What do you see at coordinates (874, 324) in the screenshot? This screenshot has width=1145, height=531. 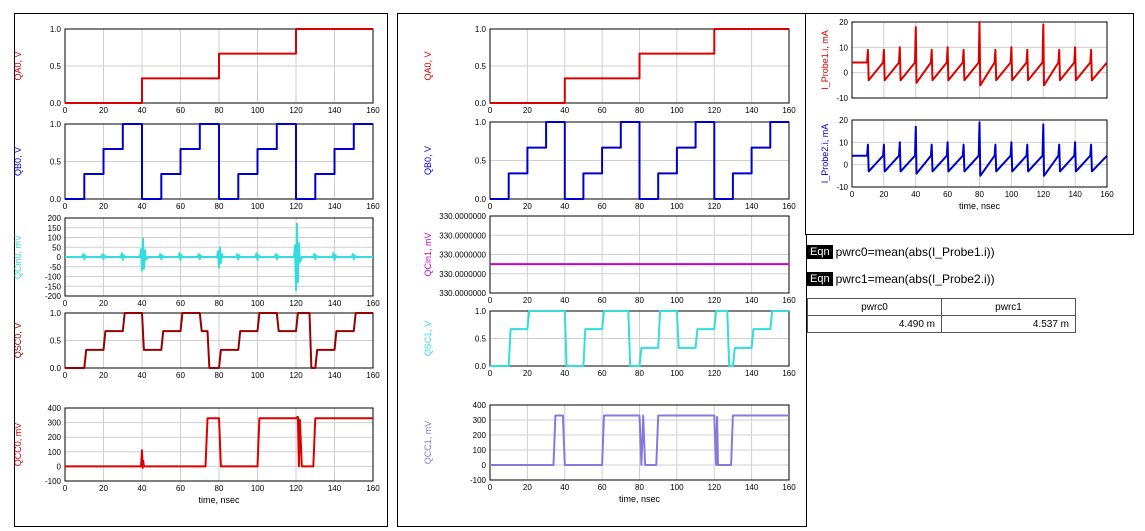 I see `value-pwrc0: 4.490 m` at bounding box center [874, 324].